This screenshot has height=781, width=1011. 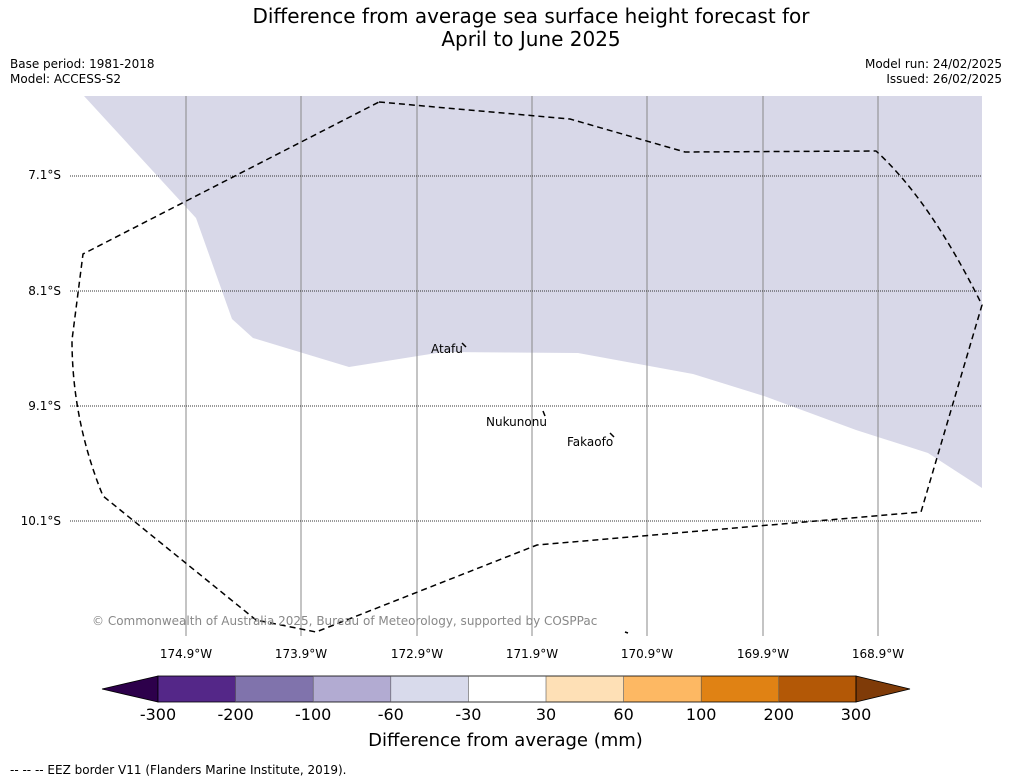 I want to click on colorbar-tick: 30, so click(x=546, y=714).